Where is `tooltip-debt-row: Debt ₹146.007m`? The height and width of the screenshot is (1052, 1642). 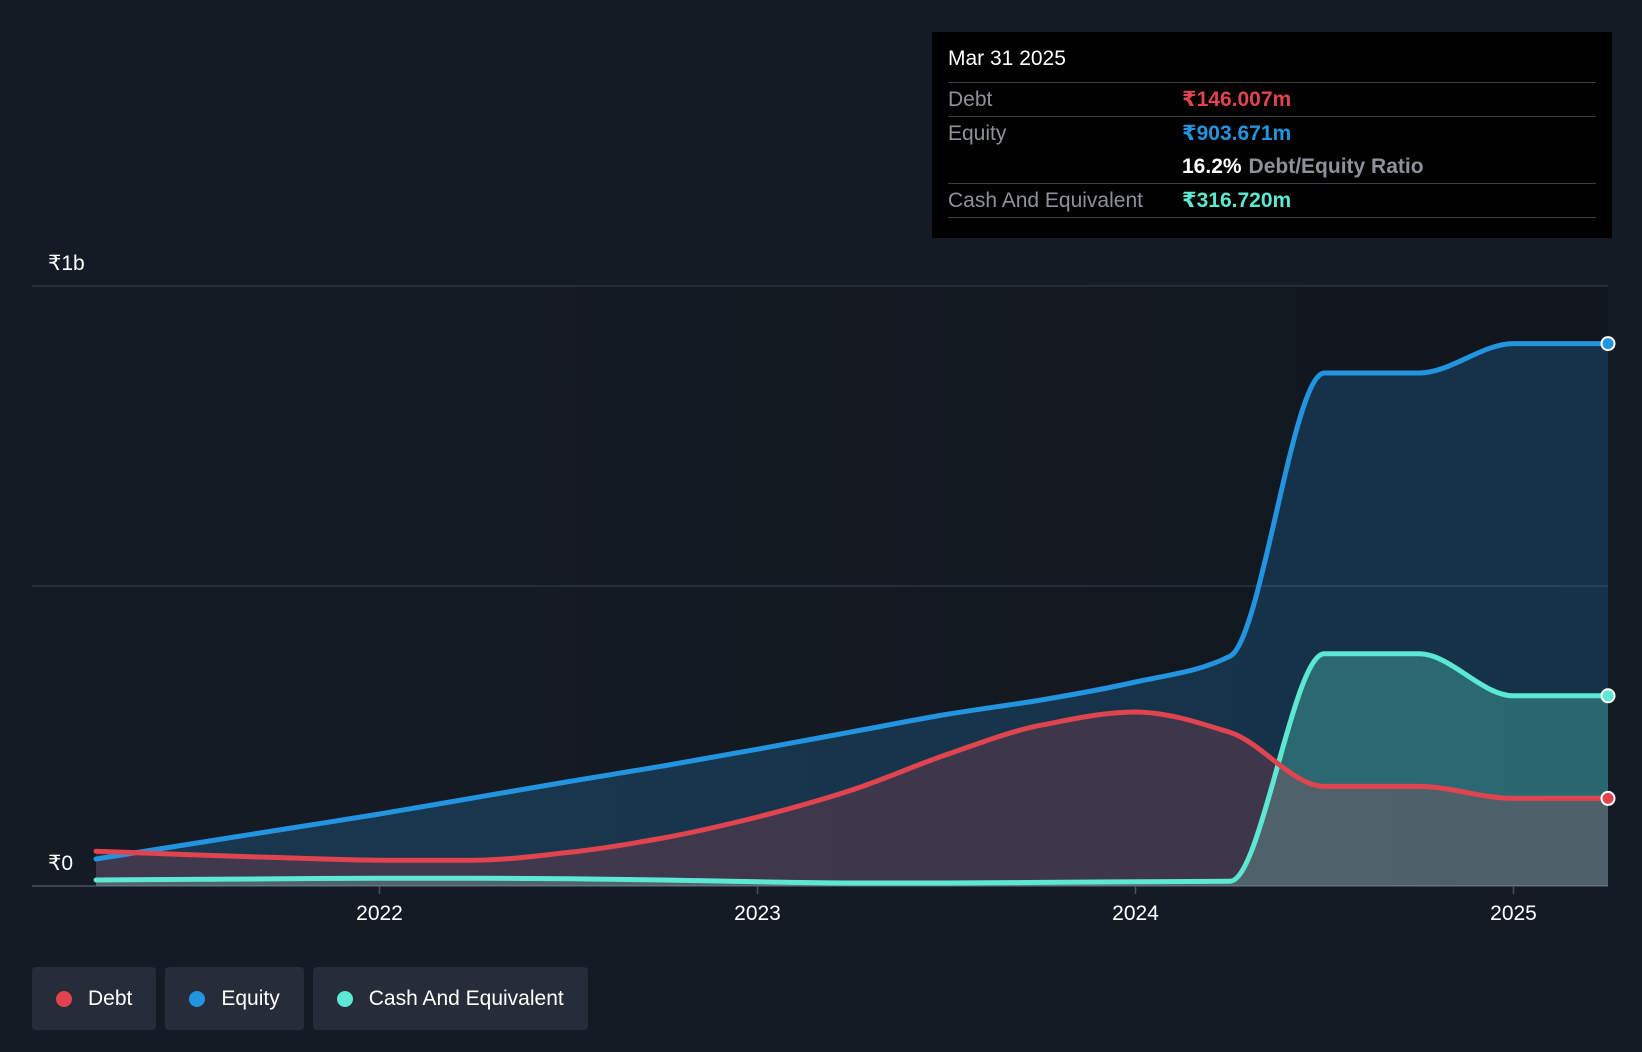
tooltip-debt-row: Debt ₹146.007m is located at coordinates (1272, 99).